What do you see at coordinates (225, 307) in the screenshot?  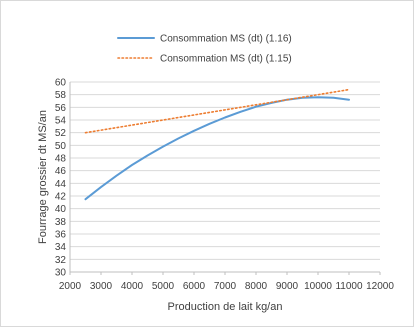 I see `x-axis-title: Production de lait kg/an` at bounding box center [225, 307].